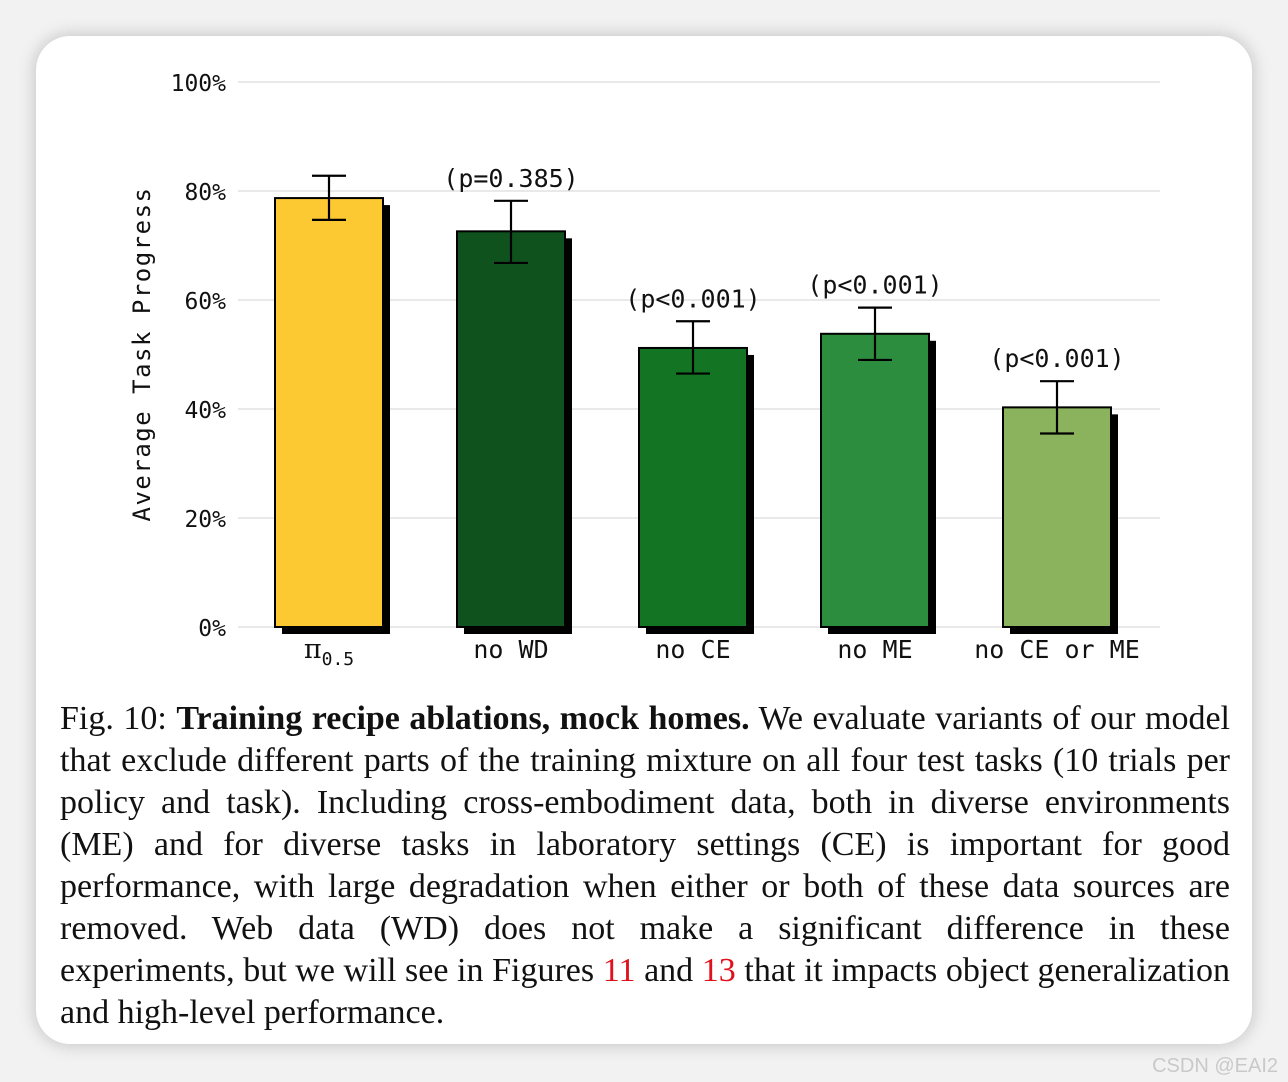 This screenshot has width=1288, height=1082. Describe the element at coordinates (142, 354) in the screenshot. I see `y-axis-title: Average Task Progress` at that location.